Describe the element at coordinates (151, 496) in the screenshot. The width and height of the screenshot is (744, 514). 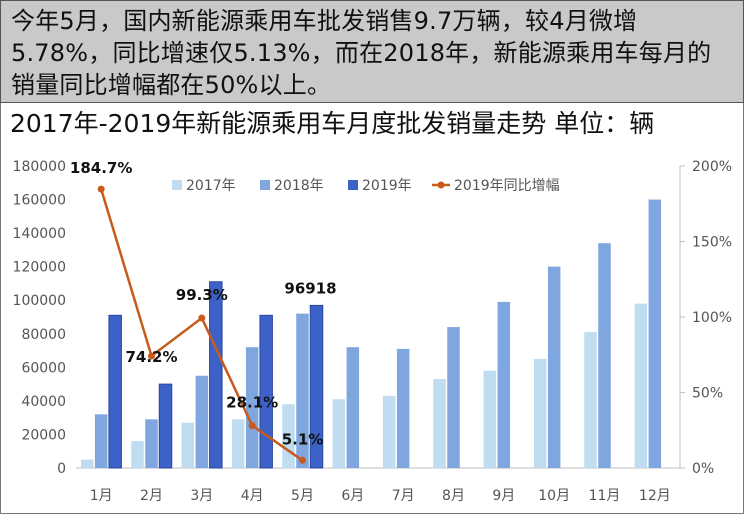
I see `x-tick-label: 2月` at that location.